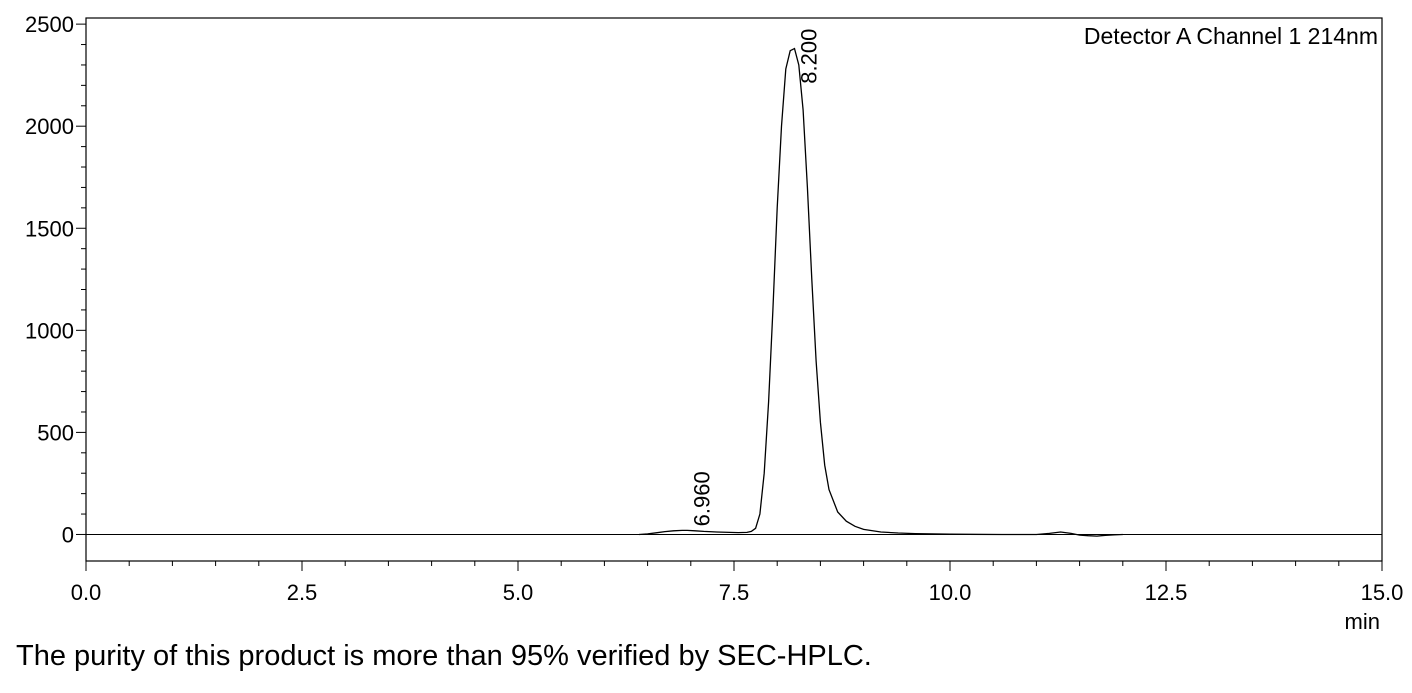 The image size is (1412, 693). What do you see at coordinates (49, 228) in the screenshot?
I see `y-tick-label: 1500` at bounding box center [49, 228].